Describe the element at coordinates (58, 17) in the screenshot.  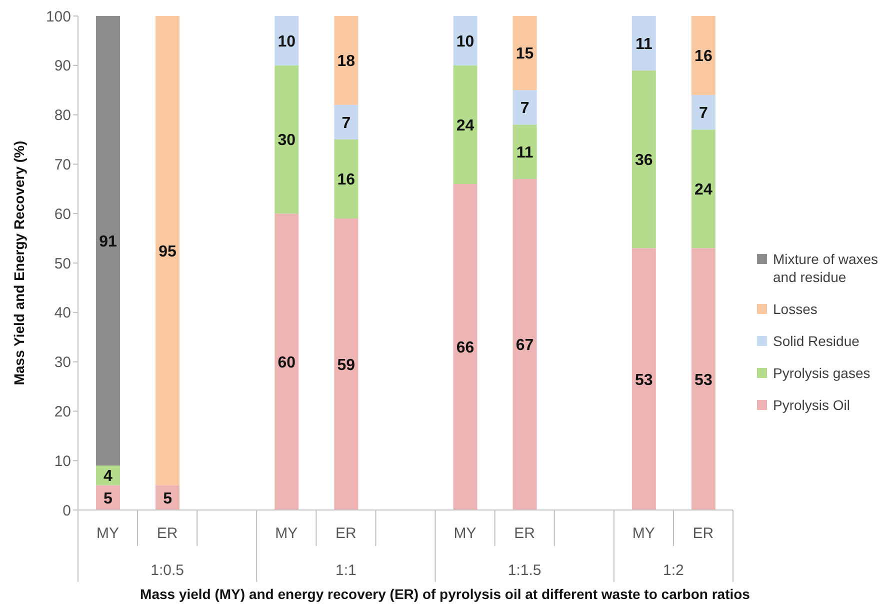
I see `y-tick-label: 100` at that location.